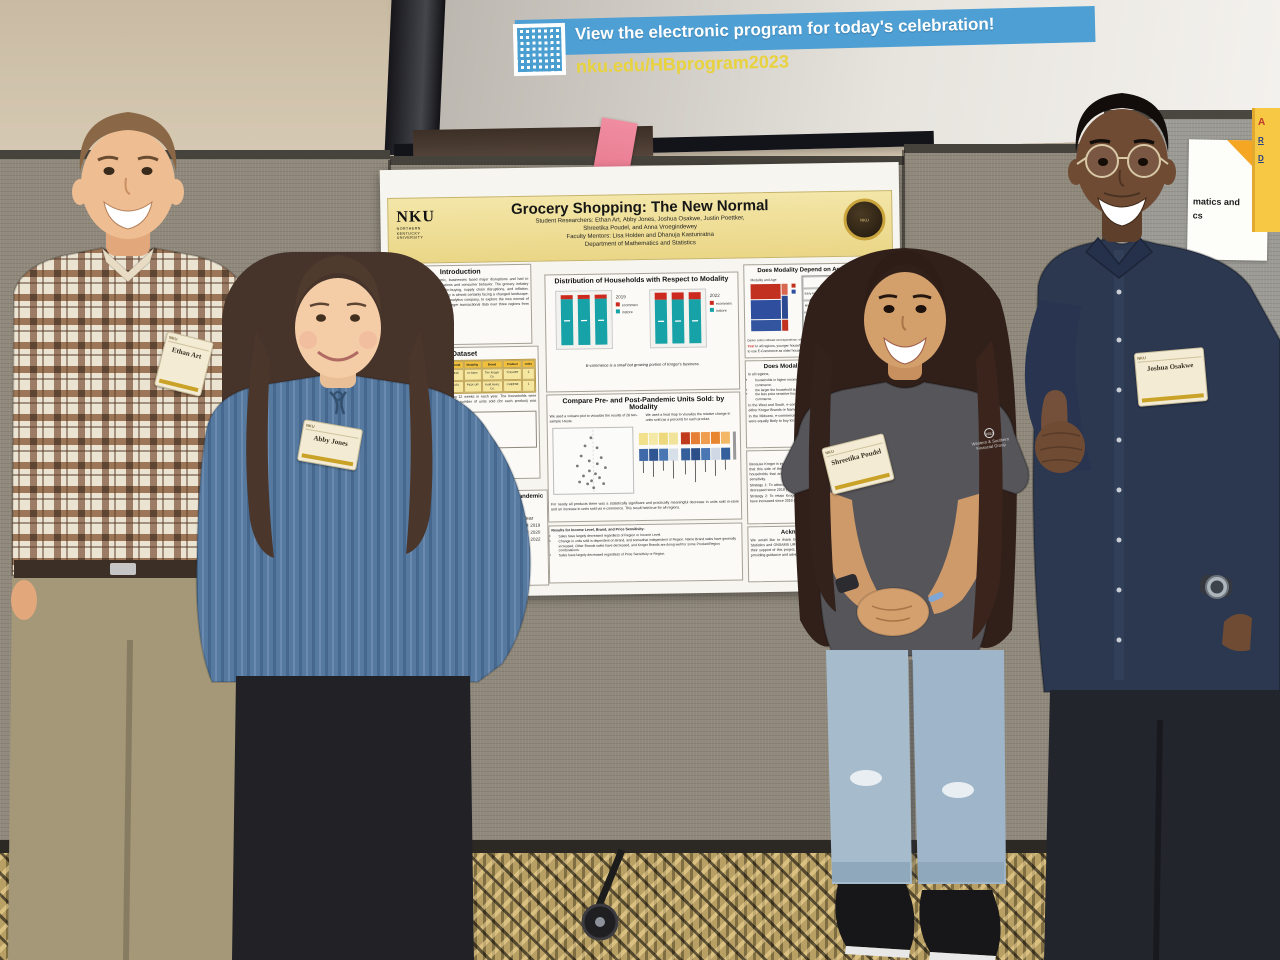 The width and height of the screenshot is (1280, 960). I want to click on flyer-yellow: A R D, so click(1266, 170).